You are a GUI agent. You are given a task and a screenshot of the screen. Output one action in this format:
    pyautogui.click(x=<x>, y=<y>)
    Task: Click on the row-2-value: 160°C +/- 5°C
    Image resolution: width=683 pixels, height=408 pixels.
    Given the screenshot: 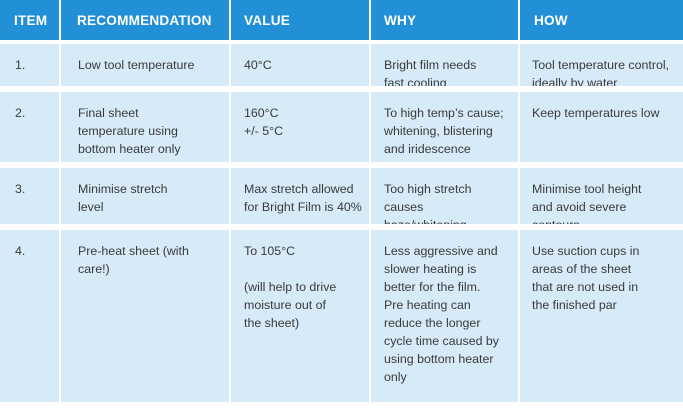 What is the action you would take?
    pyautogui.click(x=301, y=130)
    